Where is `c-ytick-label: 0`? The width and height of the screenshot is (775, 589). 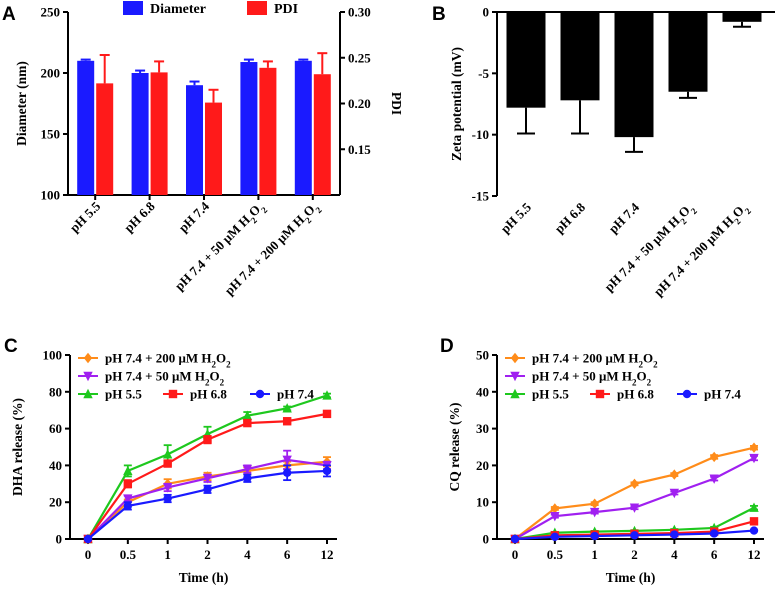
c-ytick-label: 0 is located at coordinates (59, 539).